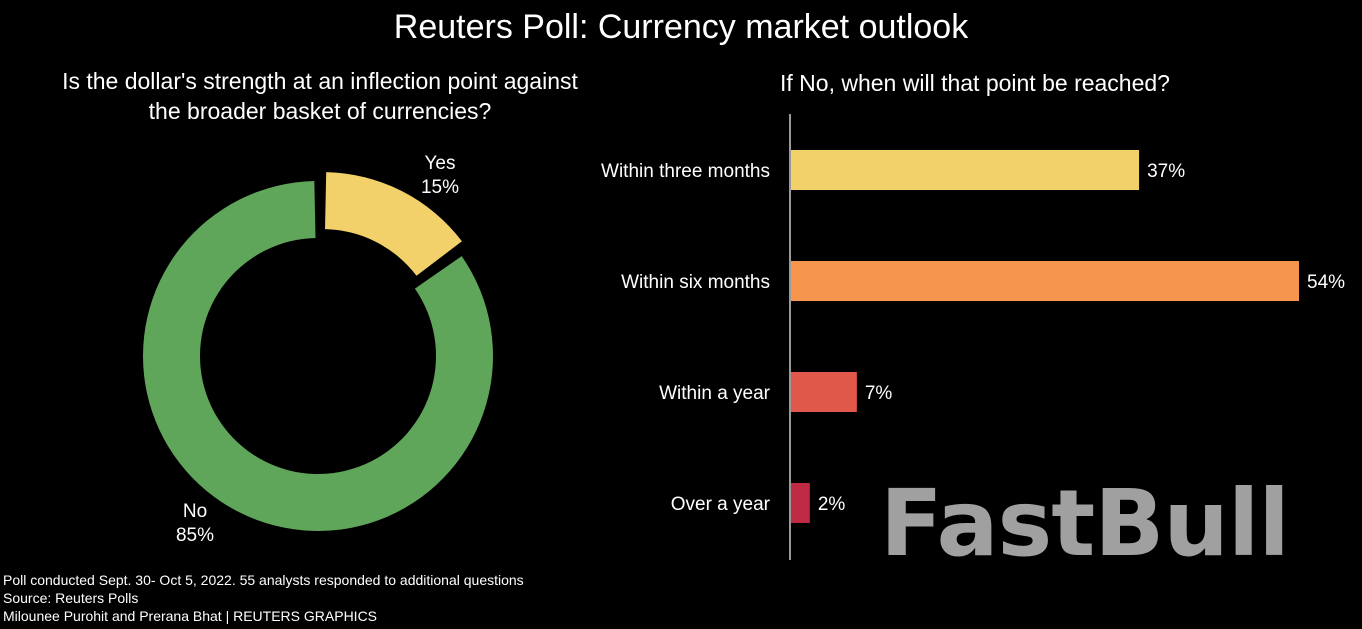  What do you see at coordinates (393, 224) in the screenshot?
I see `donut-slice-yes` at bounding box center [393, 224].